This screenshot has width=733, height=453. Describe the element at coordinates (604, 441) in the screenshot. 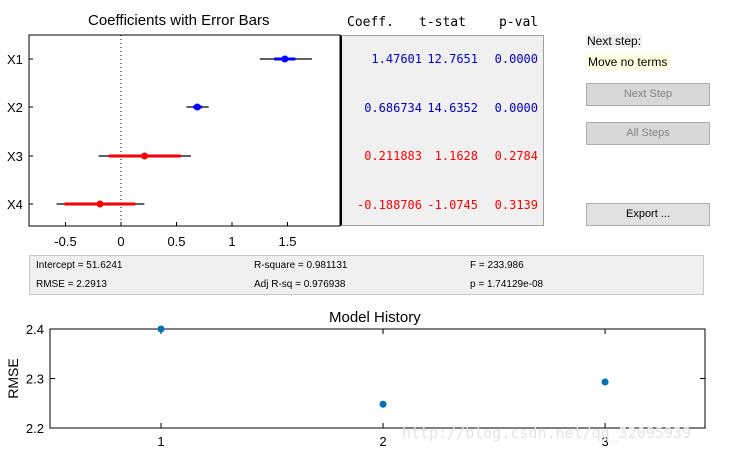

I see `history-x-tick-label: 3` at that location.